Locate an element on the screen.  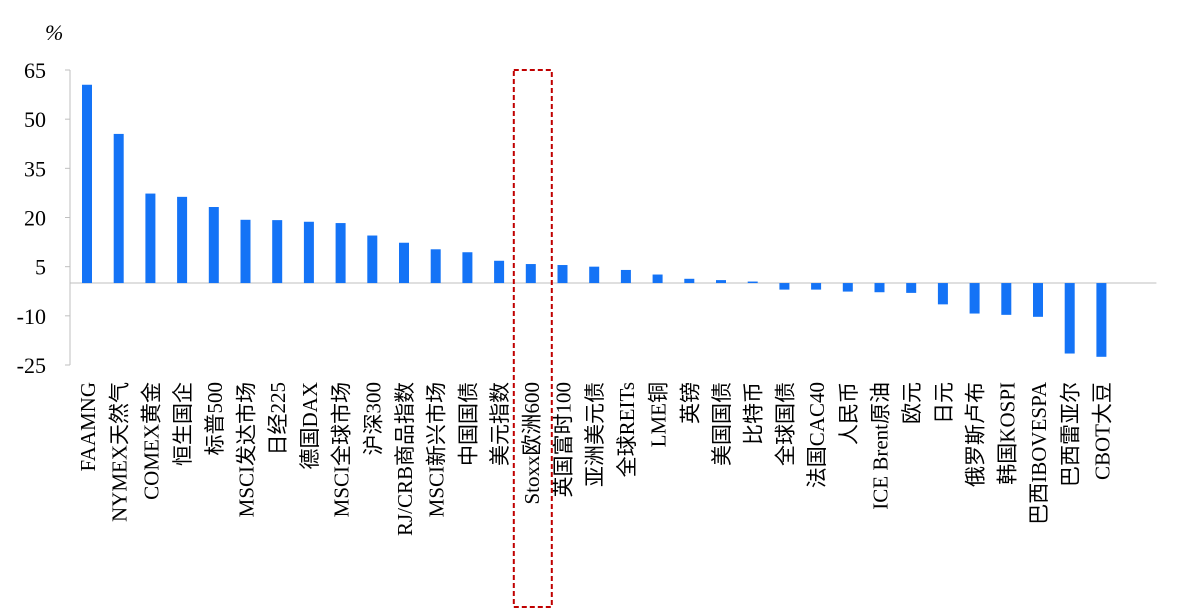
highlight-box is located at coordinates (532, 338).